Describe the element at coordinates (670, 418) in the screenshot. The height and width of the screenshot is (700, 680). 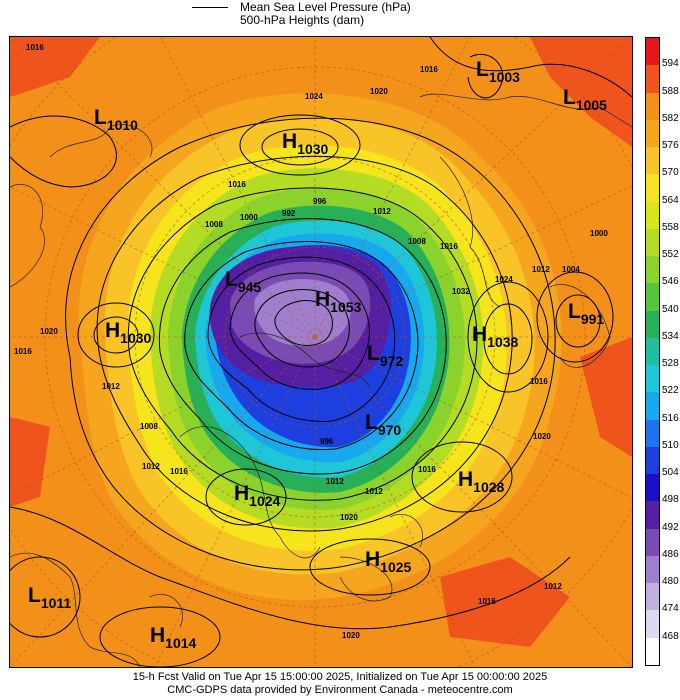
I see `colorbar-tick-label: 516` at that location.